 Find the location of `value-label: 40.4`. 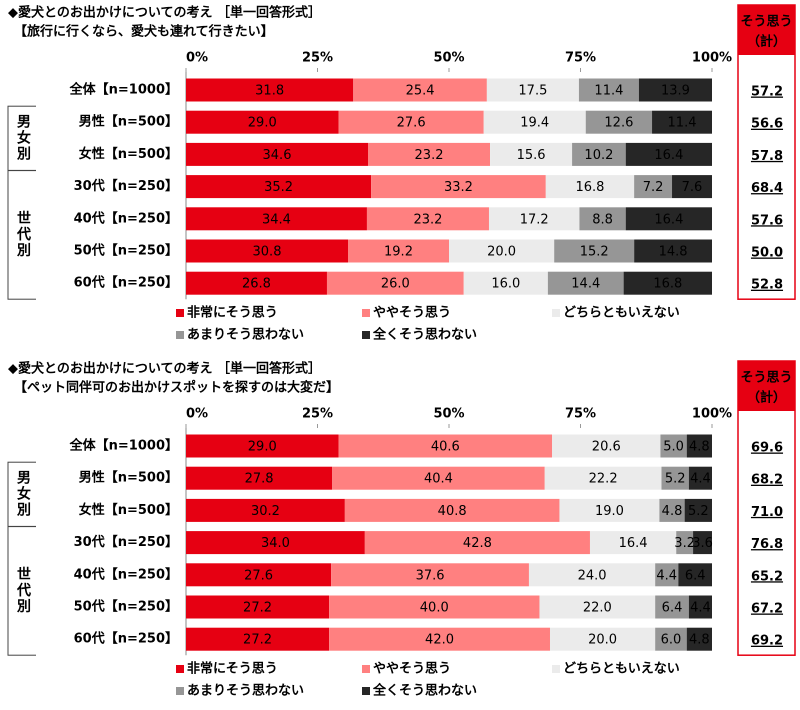

value-label: 40.4 is located at coordinates (438, 479).